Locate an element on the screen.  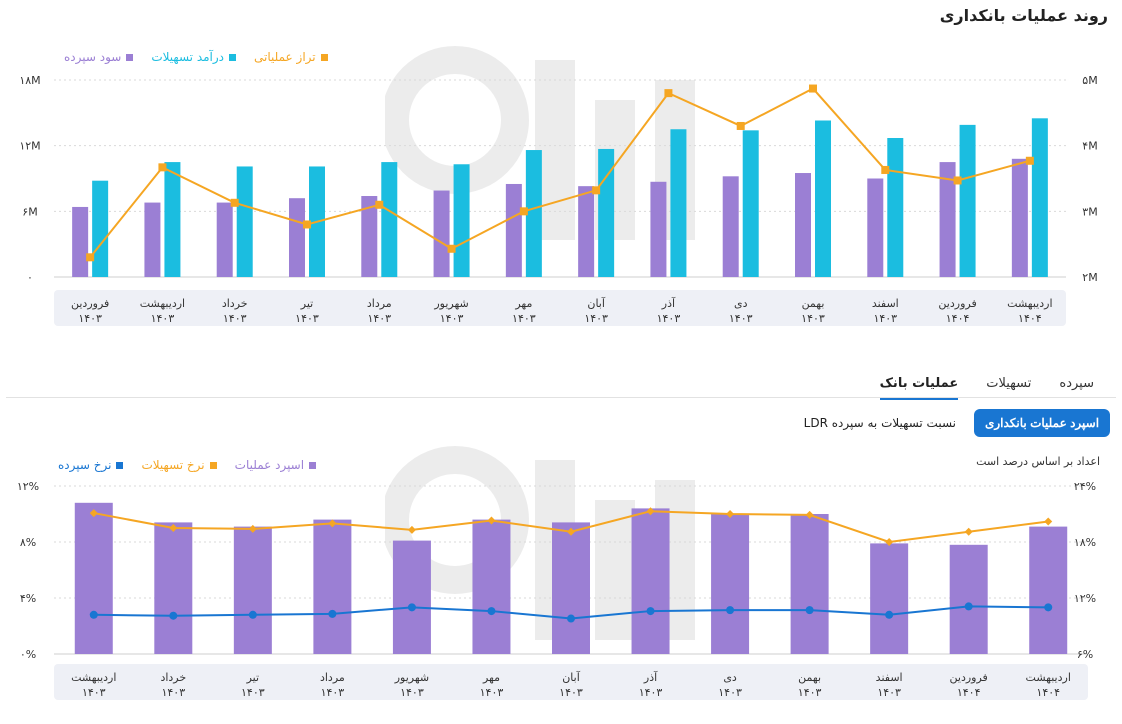
legend-item-orange: نرخ تسهیلات is located at coordinates (179, 465).